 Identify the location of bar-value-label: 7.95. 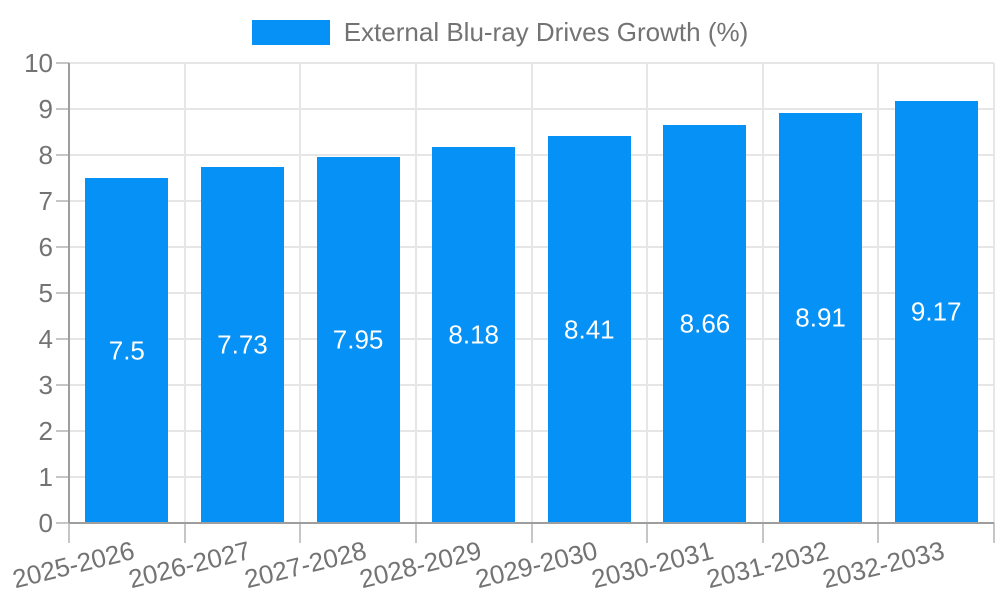
(358, 339).